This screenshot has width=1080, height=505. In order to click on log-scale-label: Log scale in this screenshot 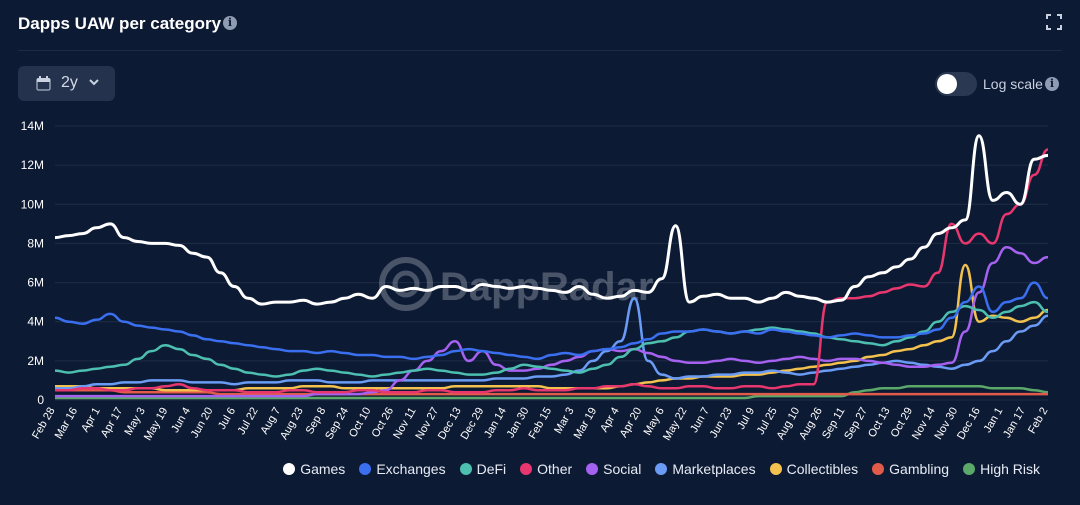, I will do `click(1013, 84)`.